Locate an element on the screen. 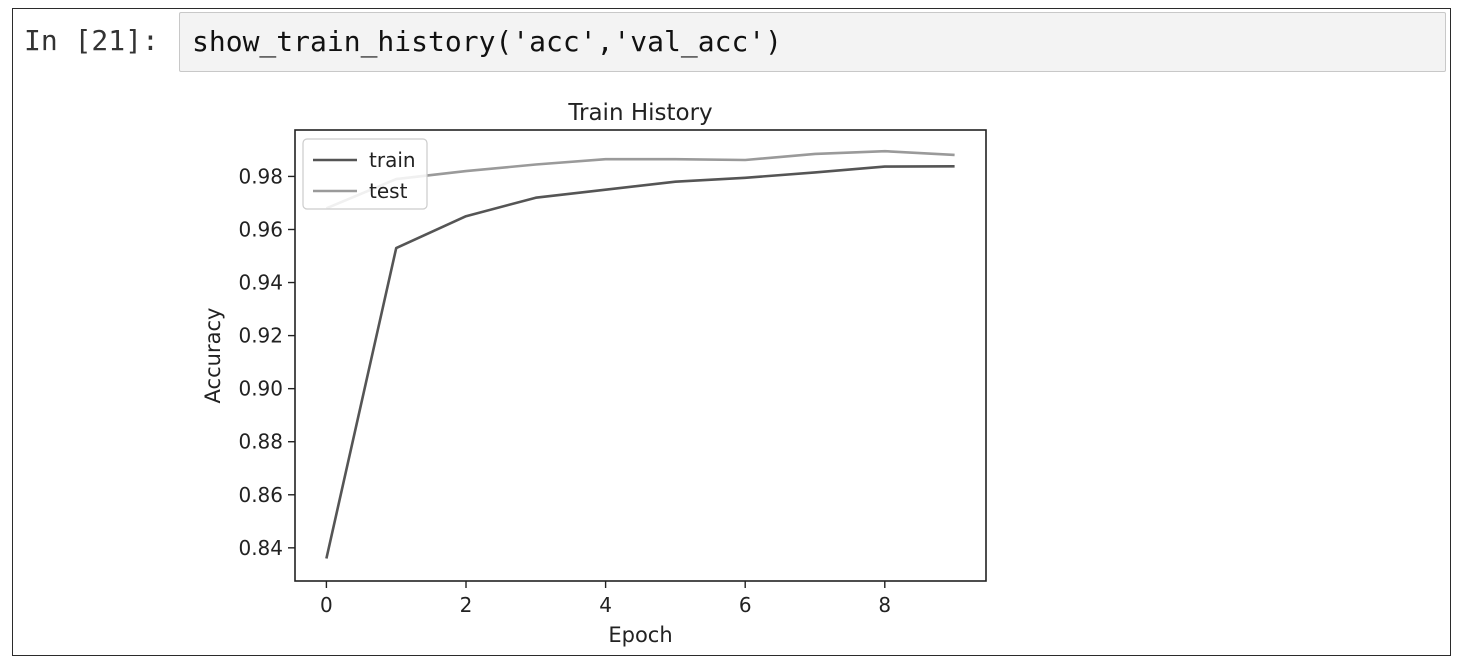  x-tick-label: 4 is located at coordinates (605, 605).